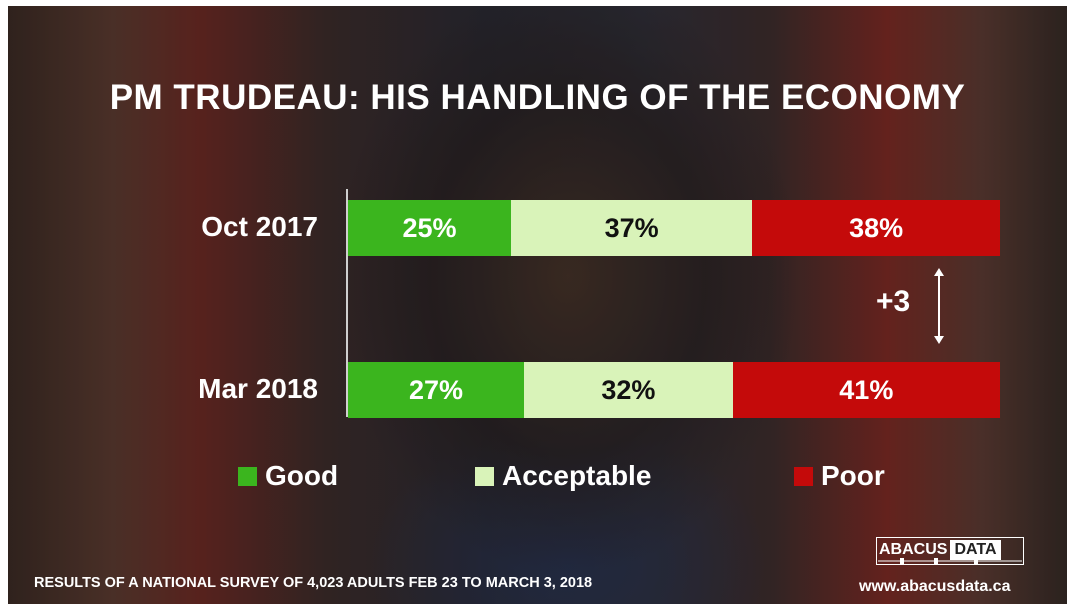 This screenshot has height=610, width=1073. Describe the element at coordinates (975, 550) in the screenshot. I see `logo-word-data: DATA` at that location.